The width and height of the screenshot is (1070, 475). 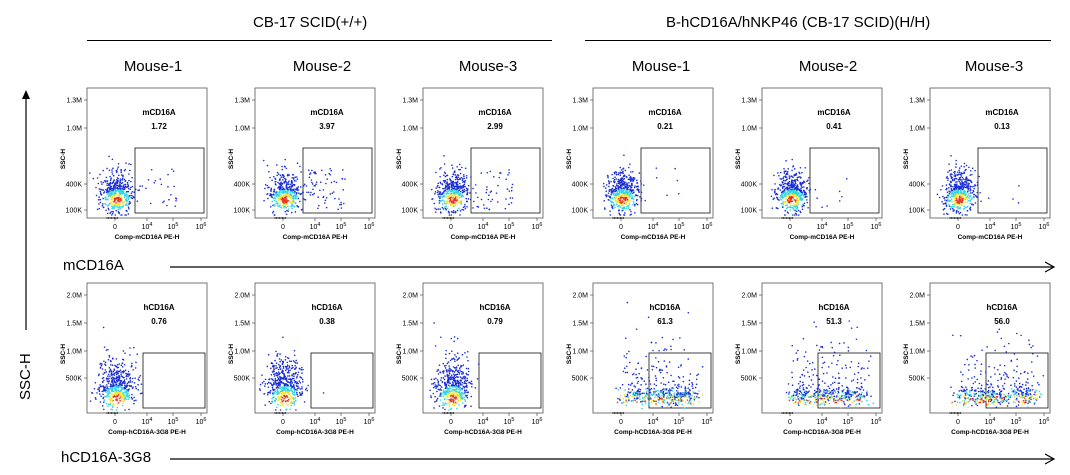 I want to click on y-tick-label: 500K, so click(x=410, y=379).